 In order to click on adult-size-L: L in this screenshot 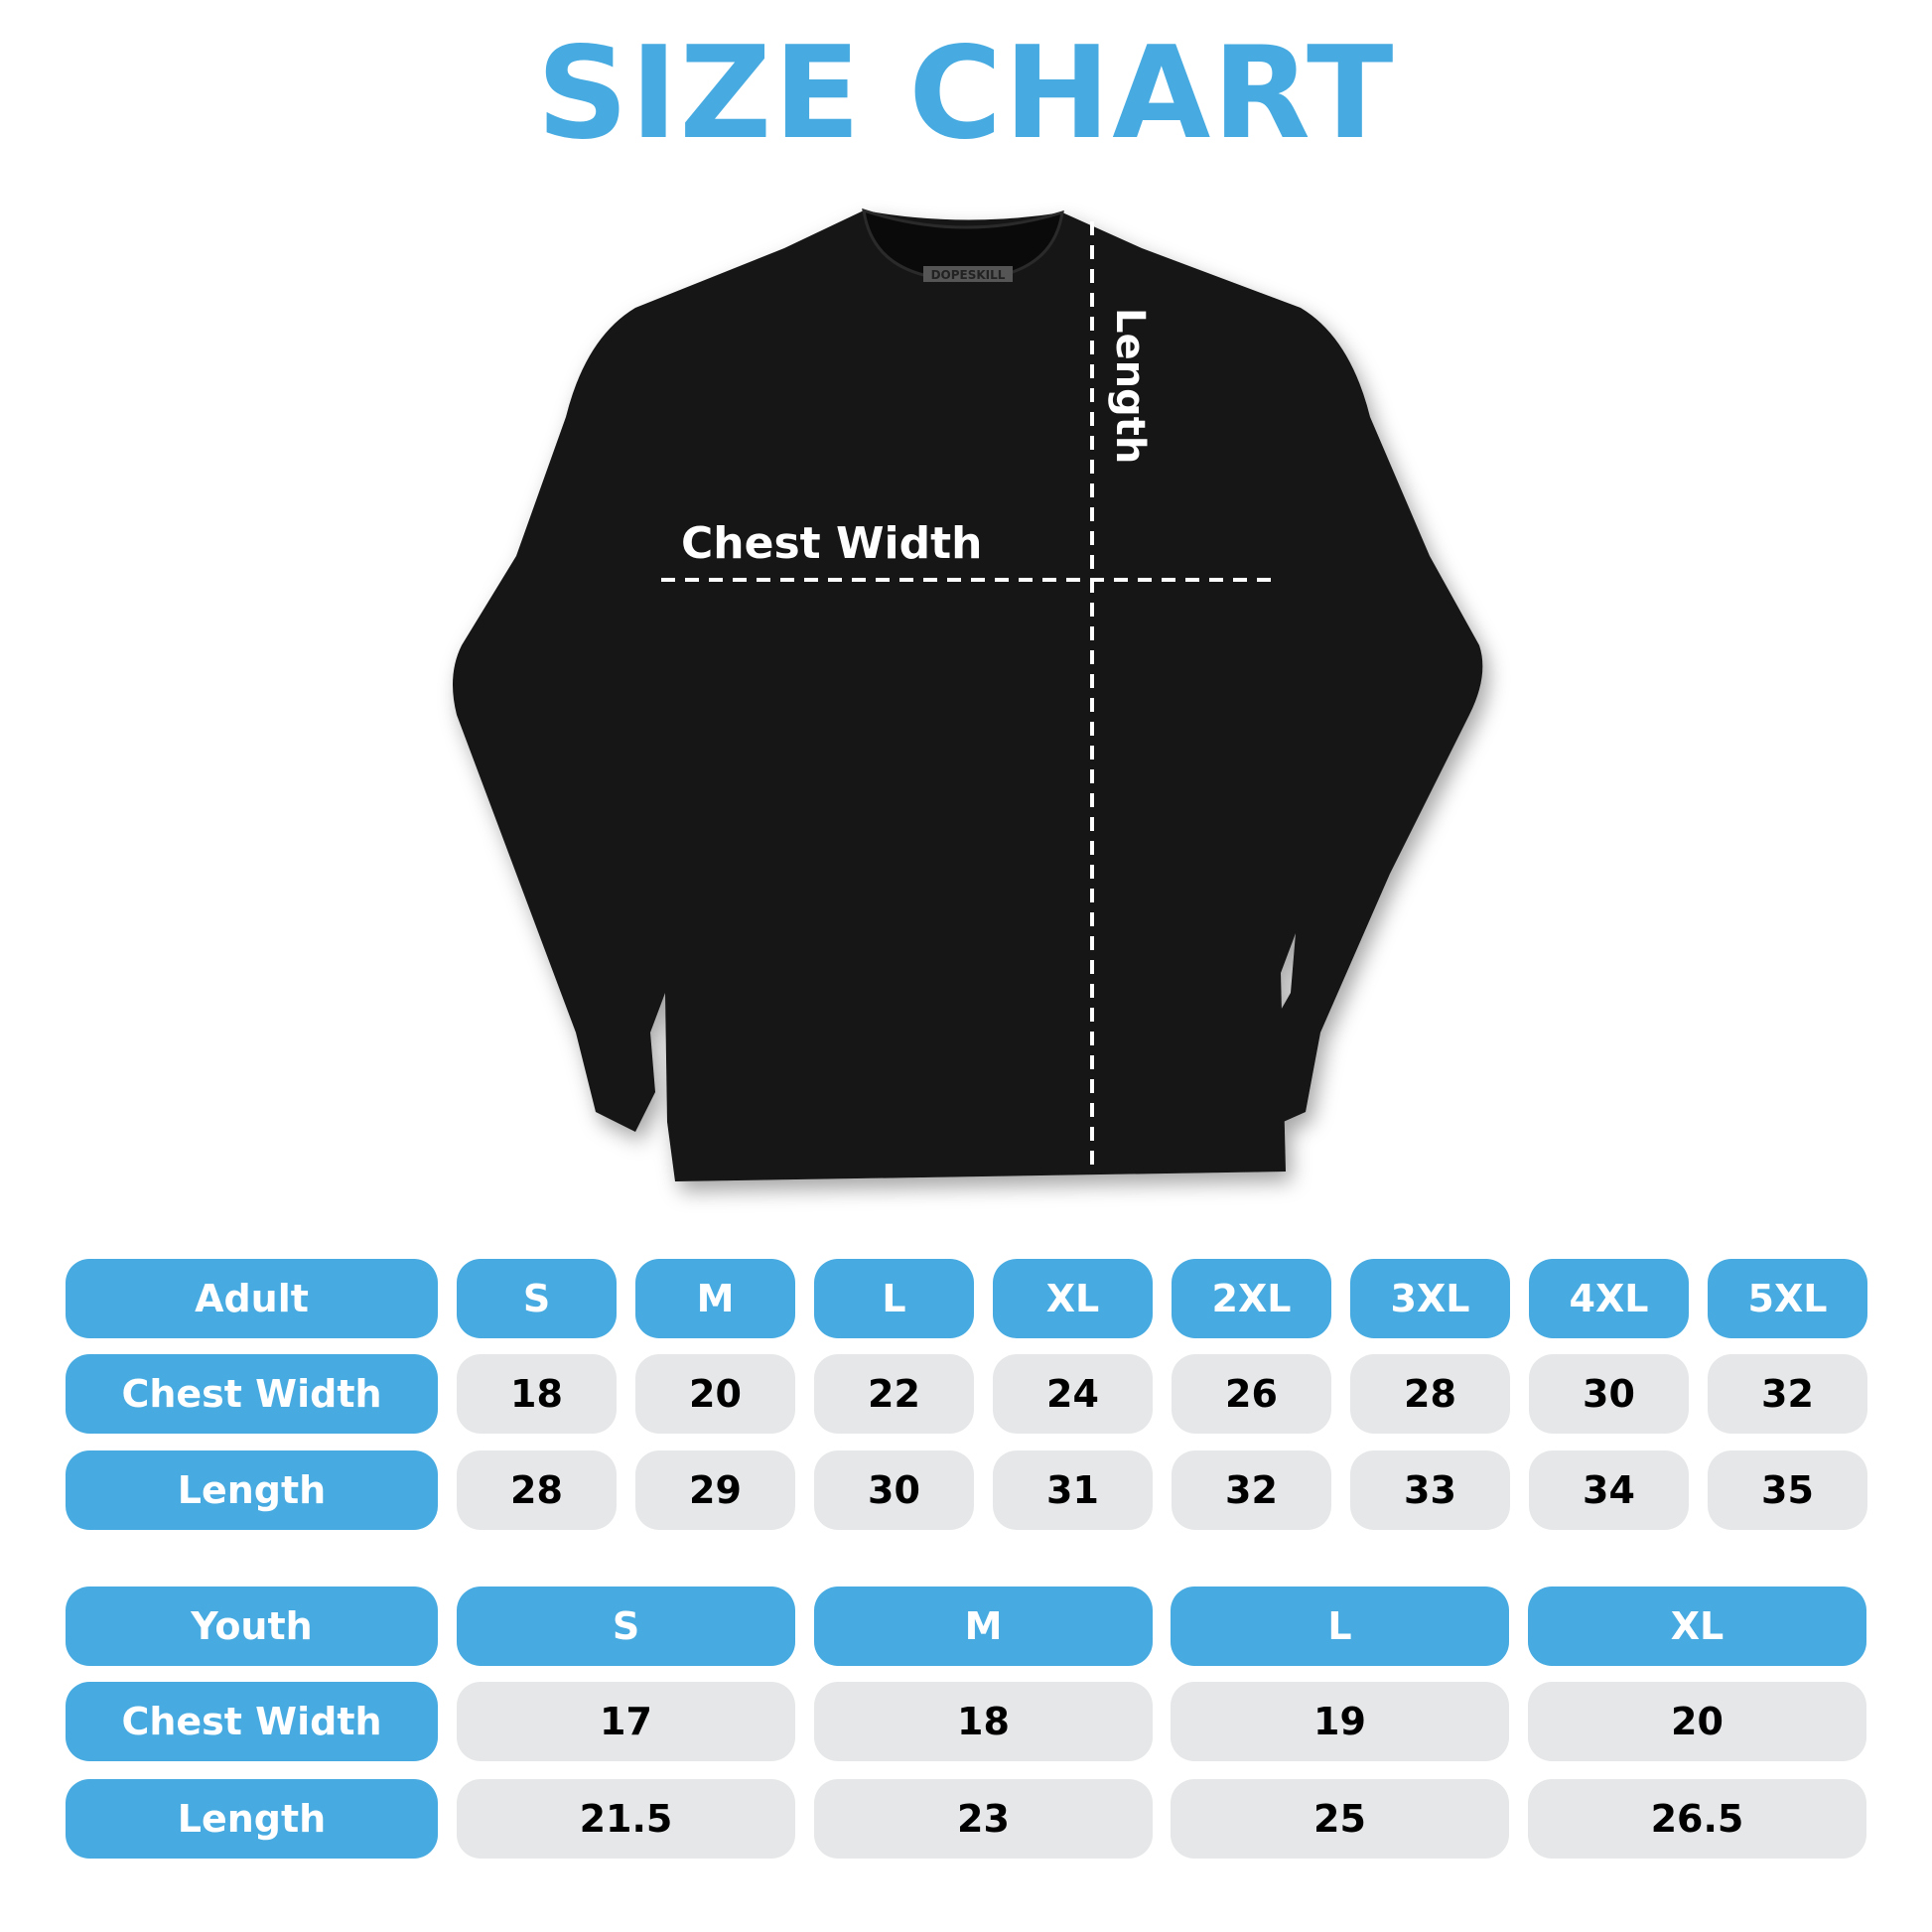, I will do `click(894, 1298)`.